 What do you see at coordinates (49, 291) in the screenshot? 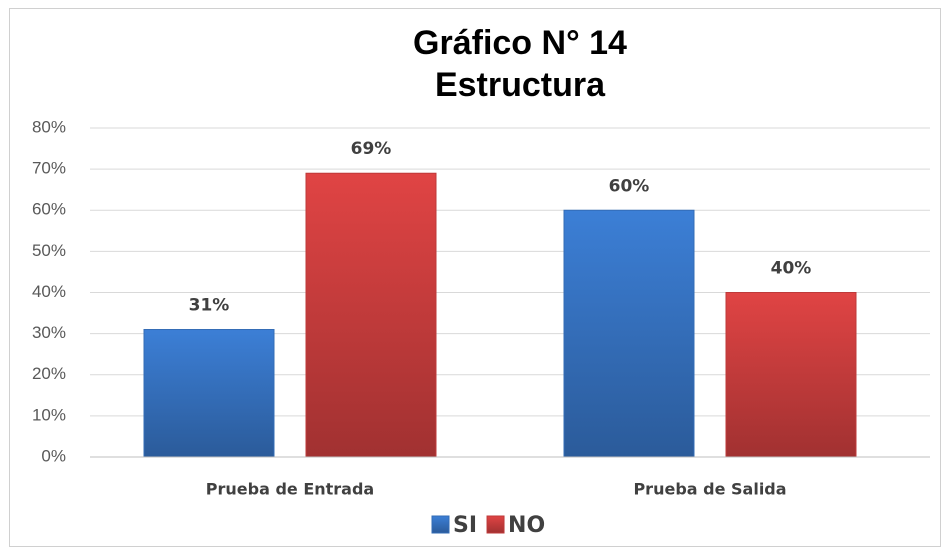
I see `y-tick-label: 40%` at bounding box center [49, 291].